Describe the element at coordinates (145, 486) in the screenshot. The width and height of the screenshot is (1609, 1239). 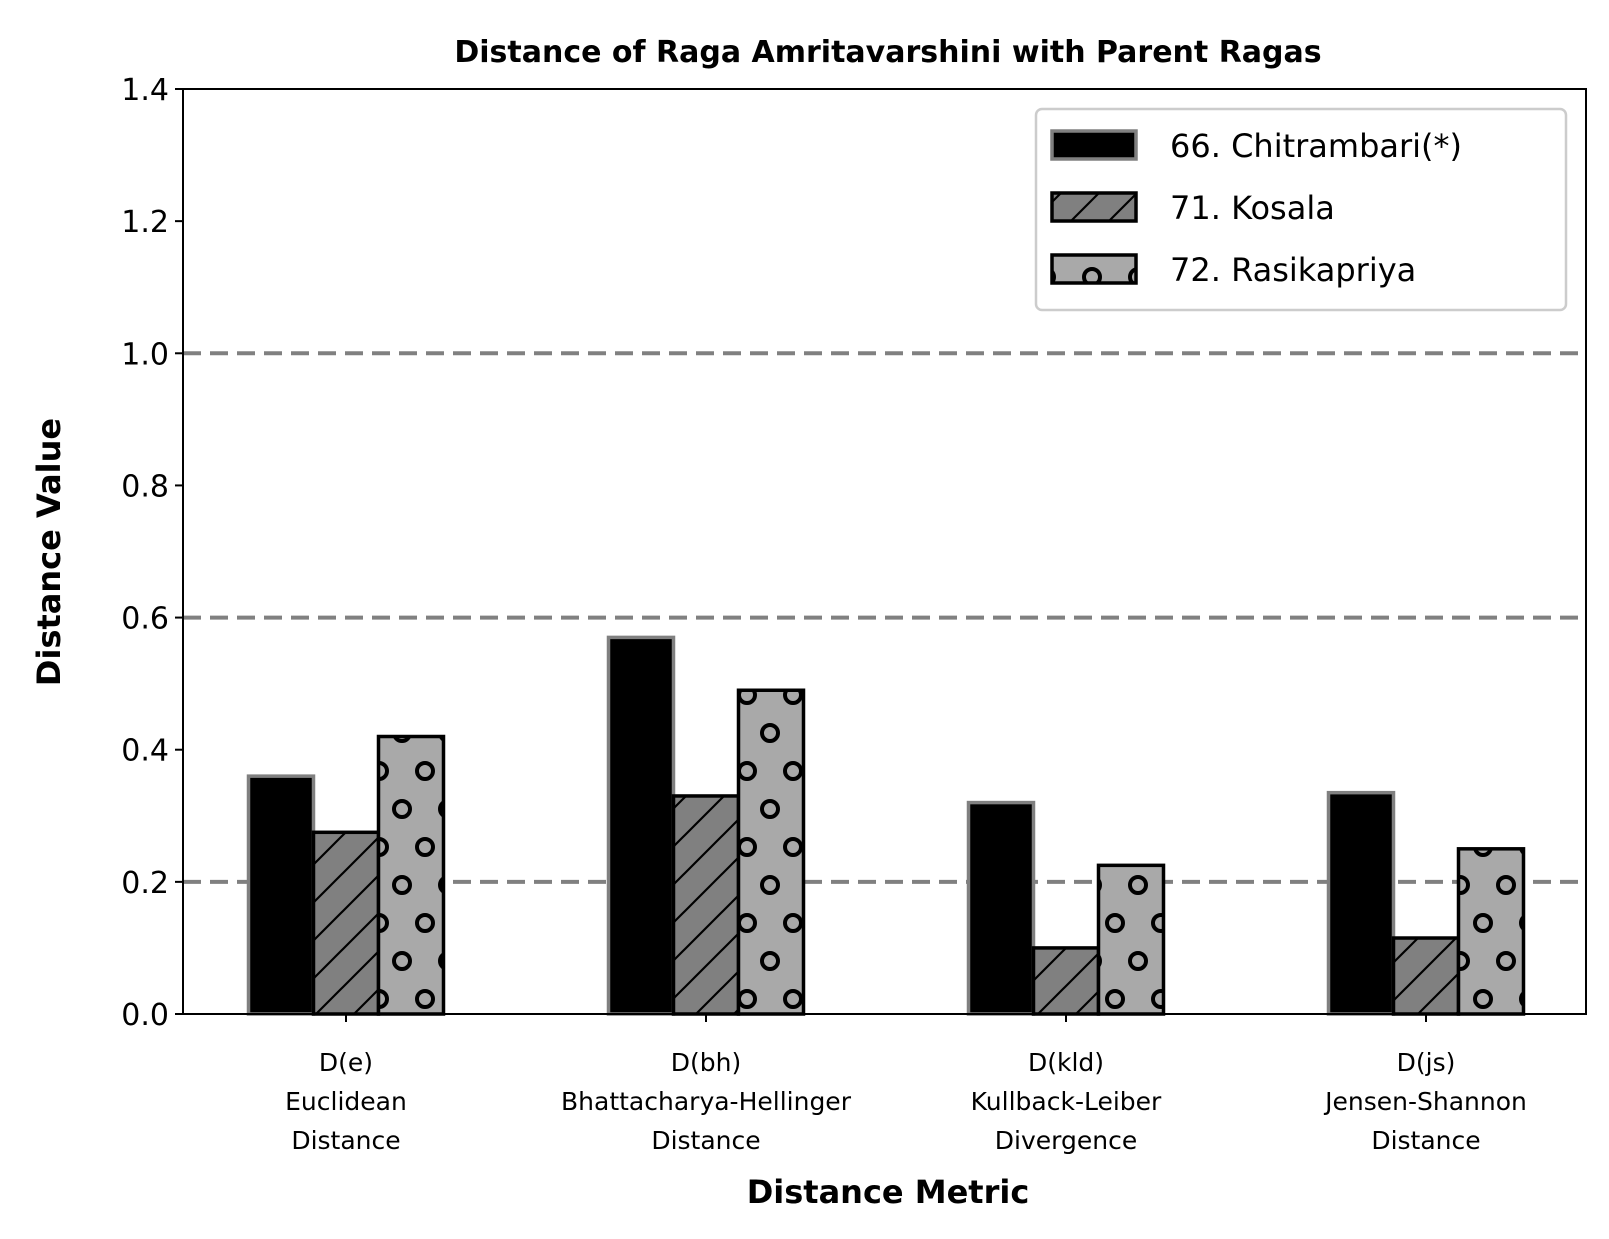
I see `y-tick-label: 0.8` at that location.